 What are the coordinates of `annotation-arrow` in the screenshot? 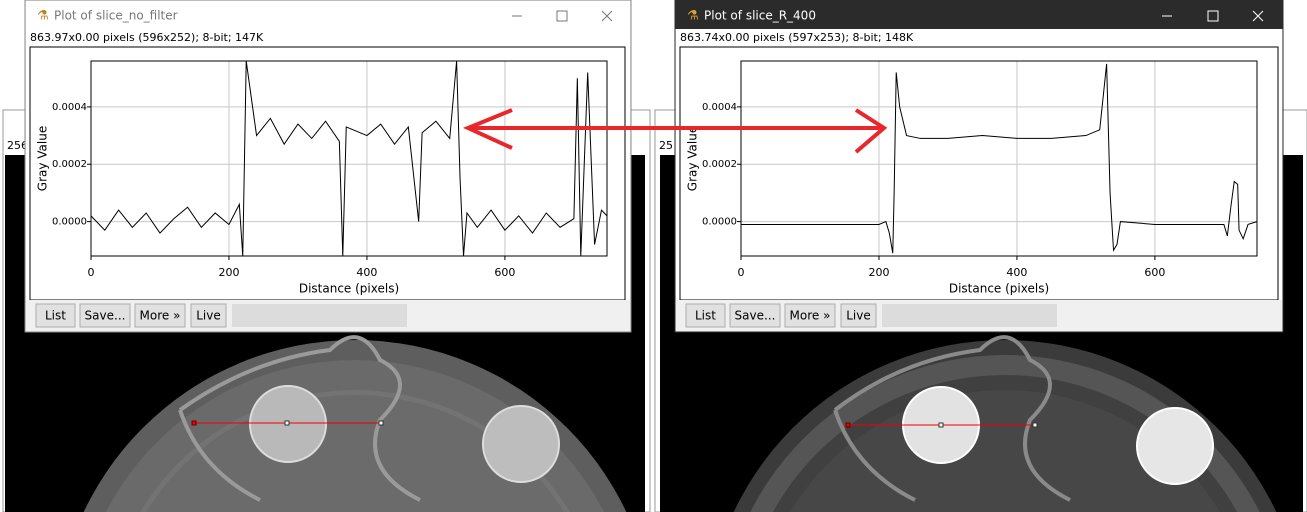 It's located at (675, 131).